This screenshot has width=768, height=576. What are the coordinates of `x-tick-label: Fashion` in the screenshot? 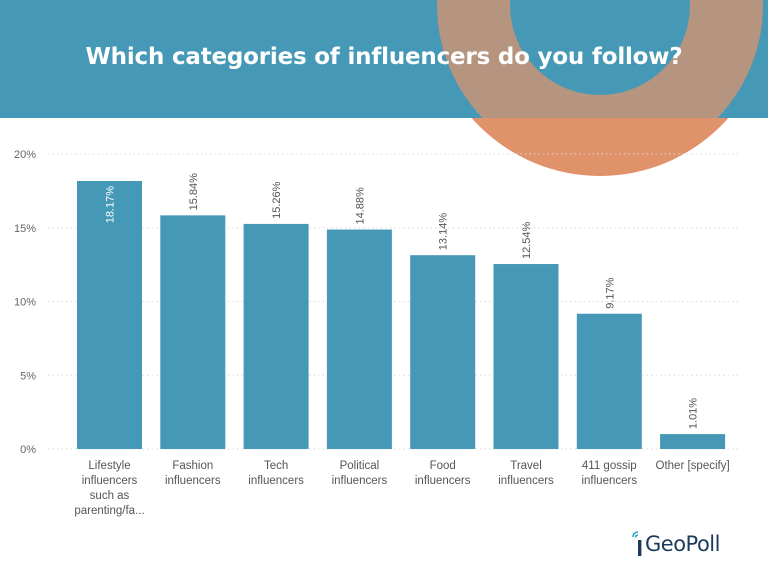 It's located at (192, 466).